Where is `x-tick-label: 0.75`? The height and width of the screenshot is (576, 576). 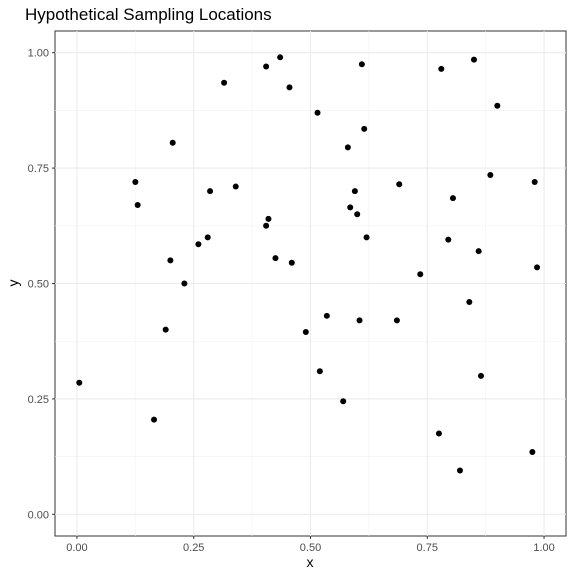
x-tick-label: 0.75 is located at coordinates (427, 548).